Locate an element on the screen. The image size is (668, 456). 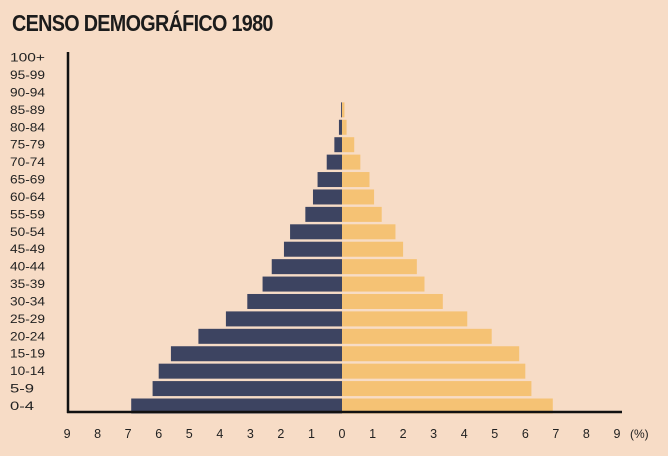
x-tick-neg1: 1 is located at coordinates (311, 434).